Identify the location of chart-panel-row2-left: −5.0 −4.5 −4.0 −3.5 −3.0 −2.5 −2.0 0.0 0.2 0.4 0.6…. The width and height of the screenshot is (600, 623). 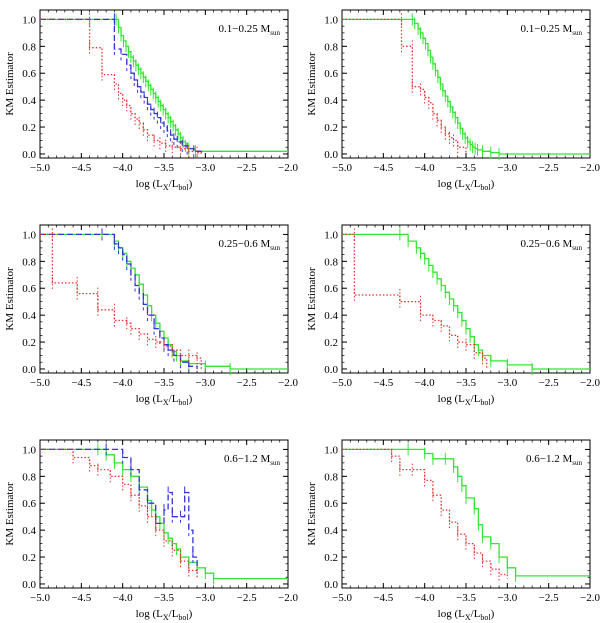
(151, 315).